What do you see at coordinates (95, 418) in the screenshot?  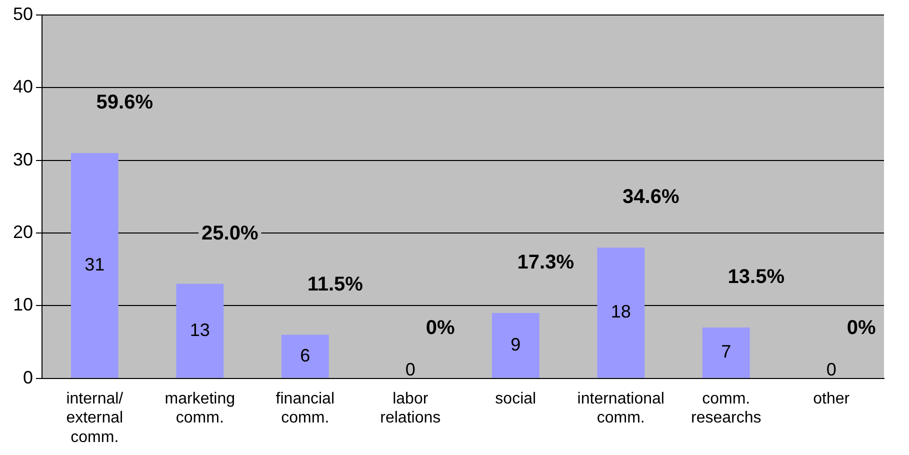 I see `x-tick-label: internal/ external comm.` at bounding box center [95, 418].